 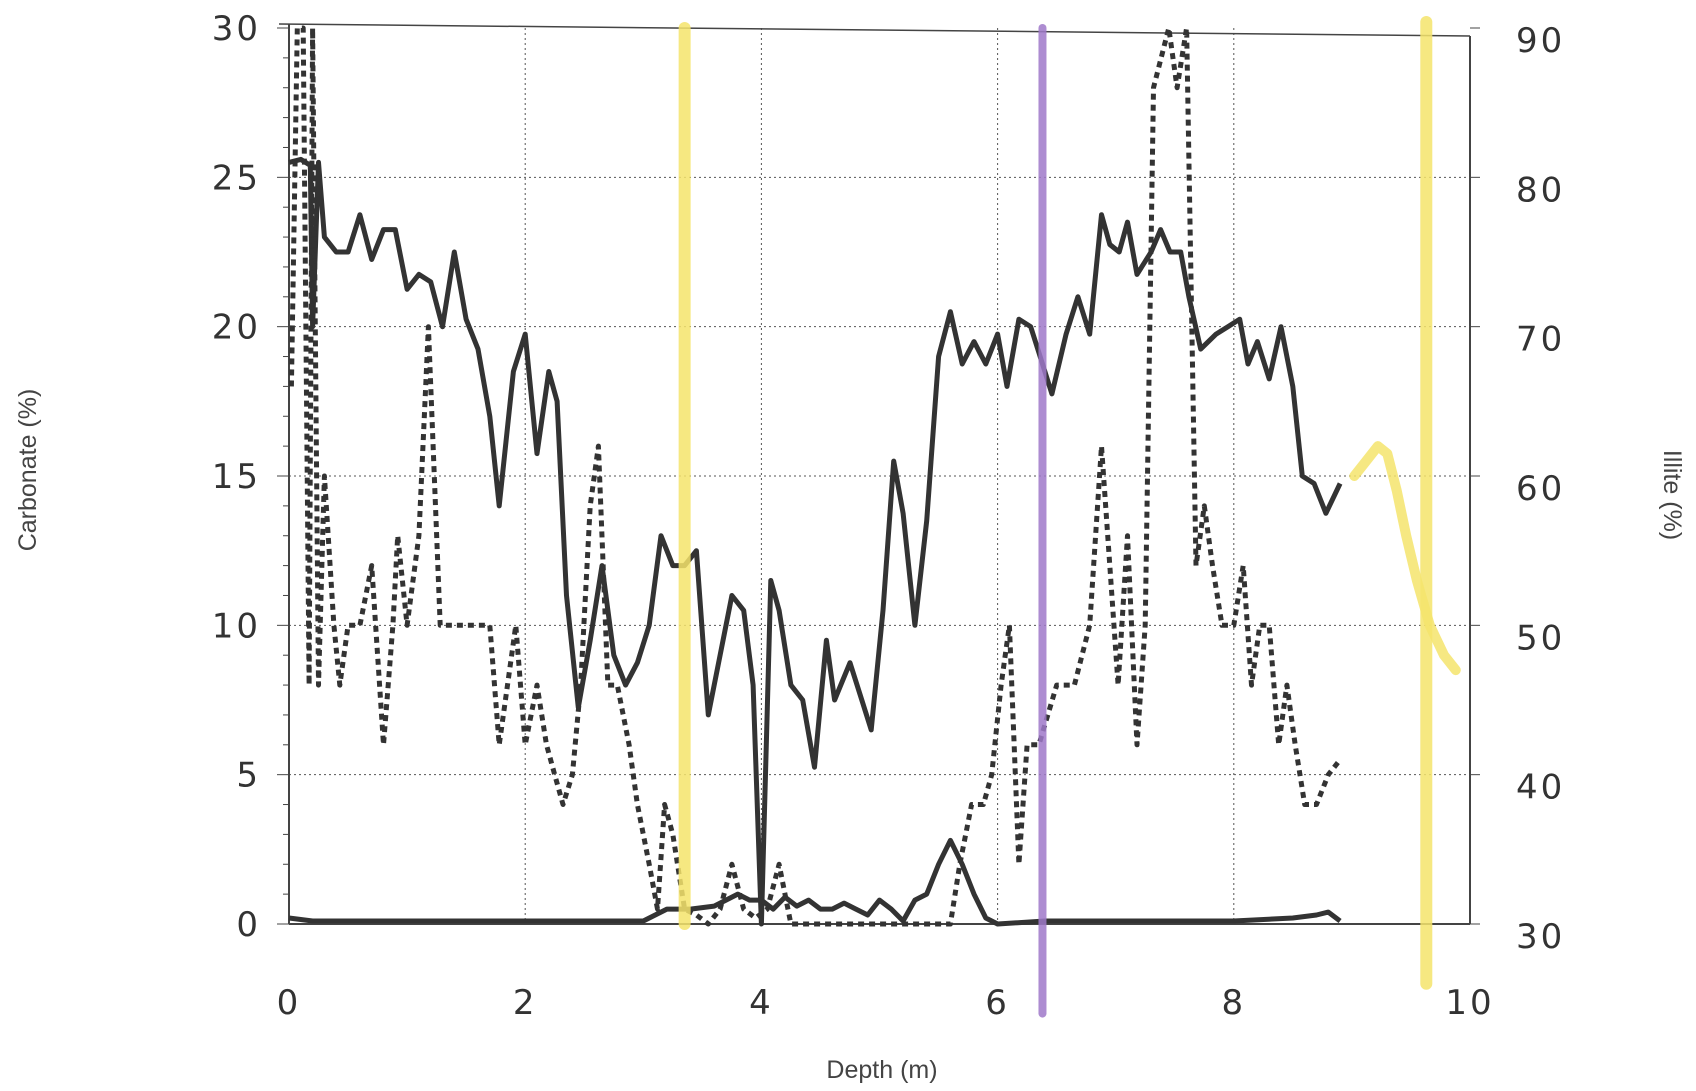 I want to click on top-axis-line, so click(x=874, y=30).